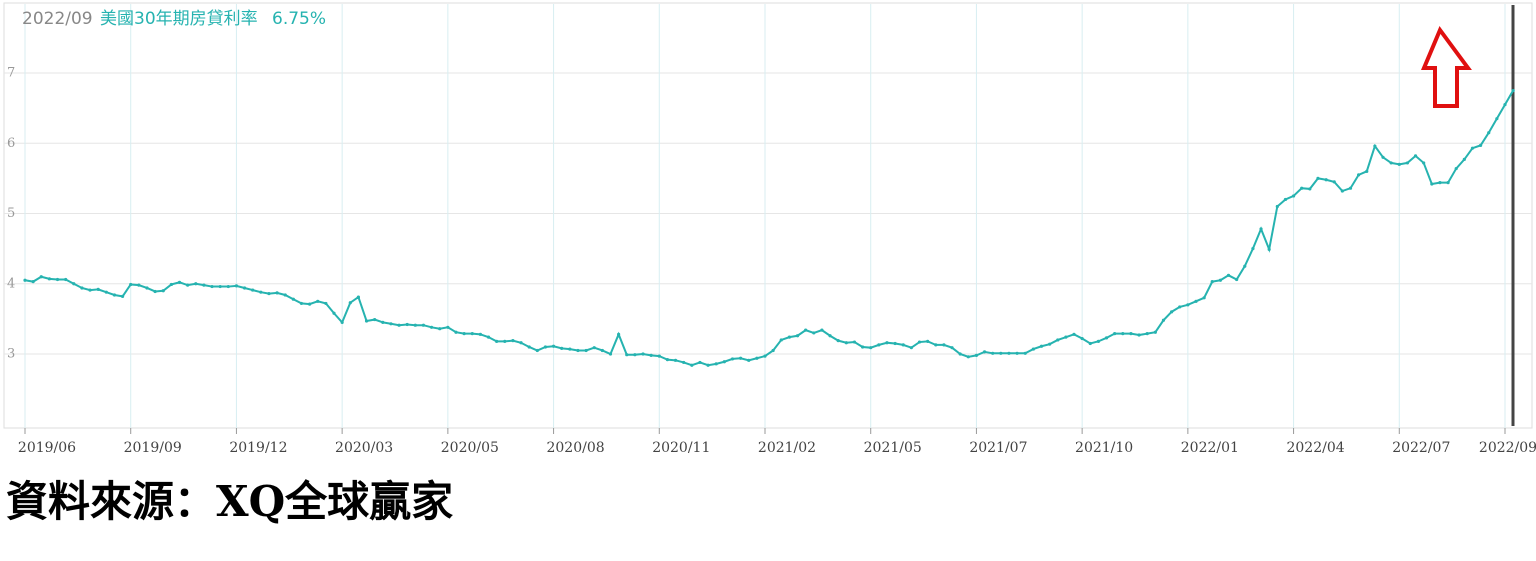 The image size is (1536, 561). What do you see at coordinates (229, 501) in the screenshot?
I see `source-note: 資料來源：XQ全球贏家` at bounding box center [229, 501].